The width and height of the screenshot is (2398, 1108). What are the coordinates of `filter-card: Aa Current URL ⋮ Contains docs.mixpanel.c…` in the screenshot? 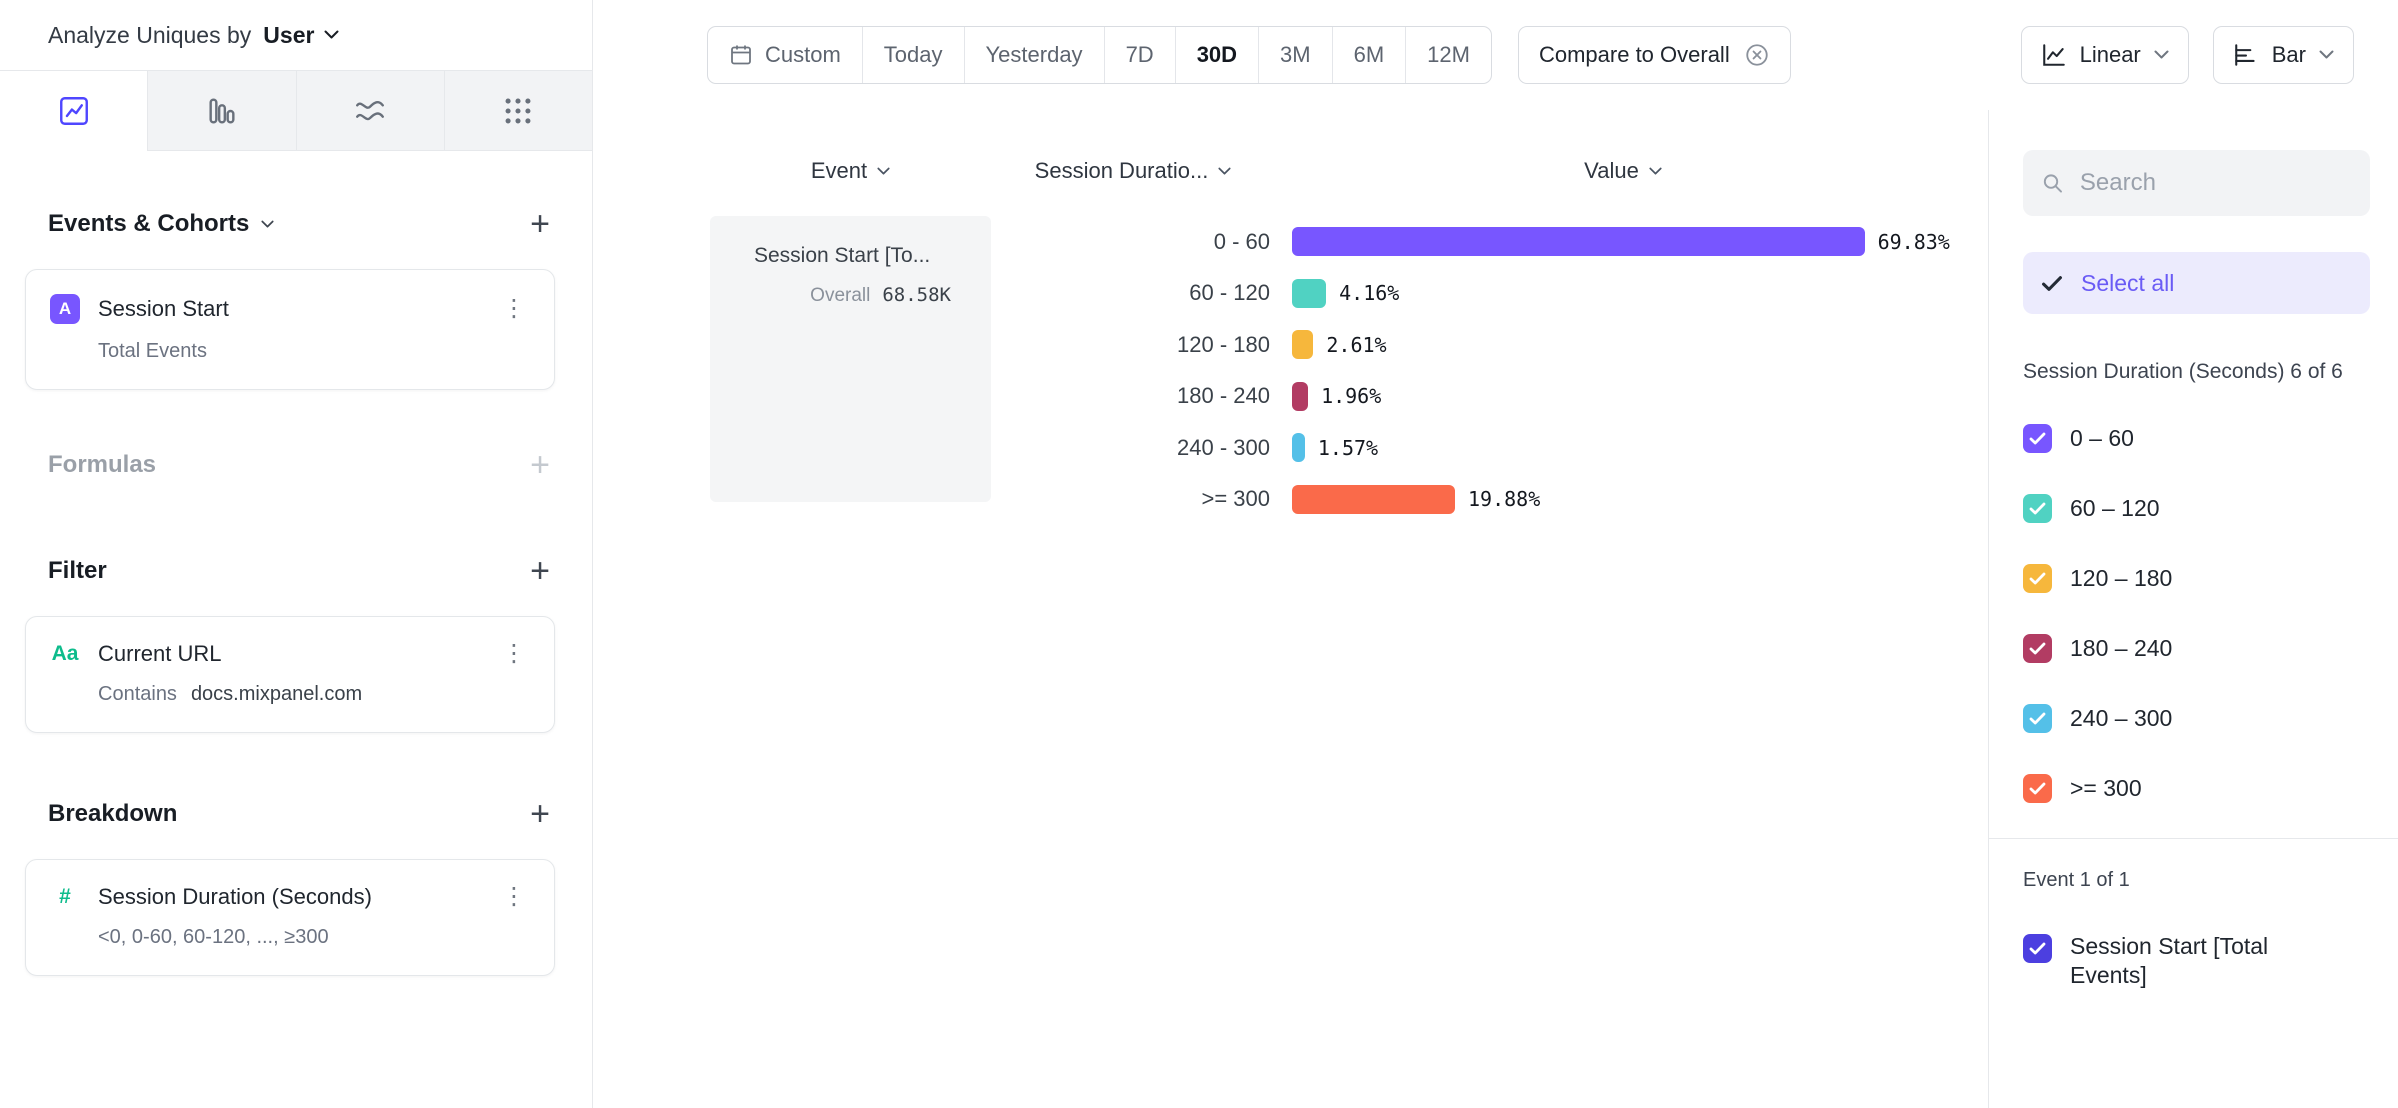 It's located at (290, 674).